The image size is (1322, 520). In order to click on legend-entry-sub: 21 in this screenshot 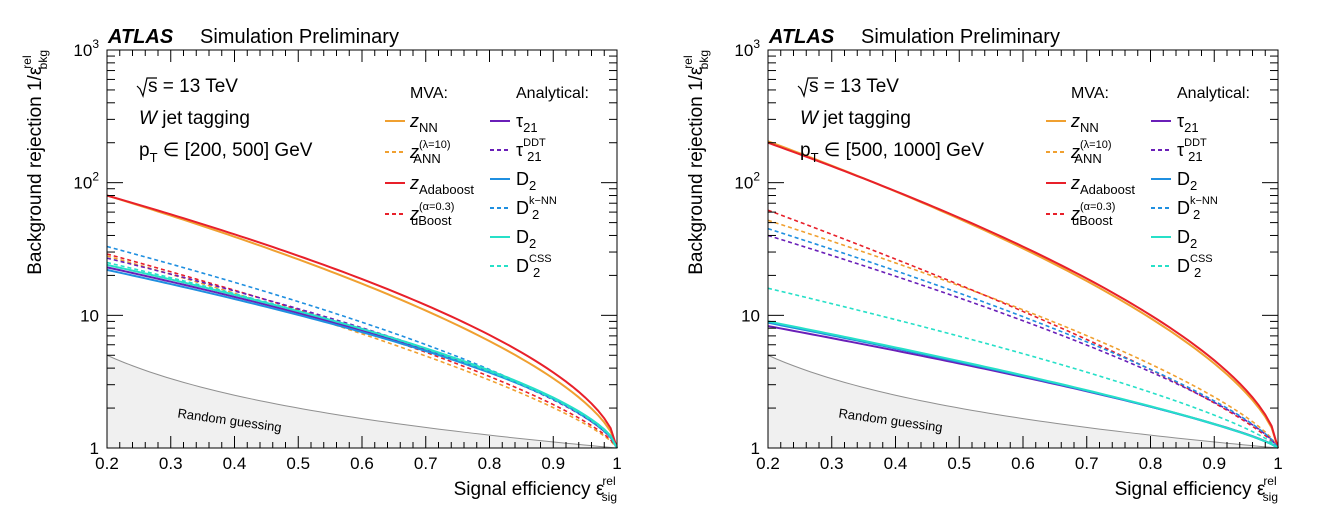, I will do `click(530, 127)`.